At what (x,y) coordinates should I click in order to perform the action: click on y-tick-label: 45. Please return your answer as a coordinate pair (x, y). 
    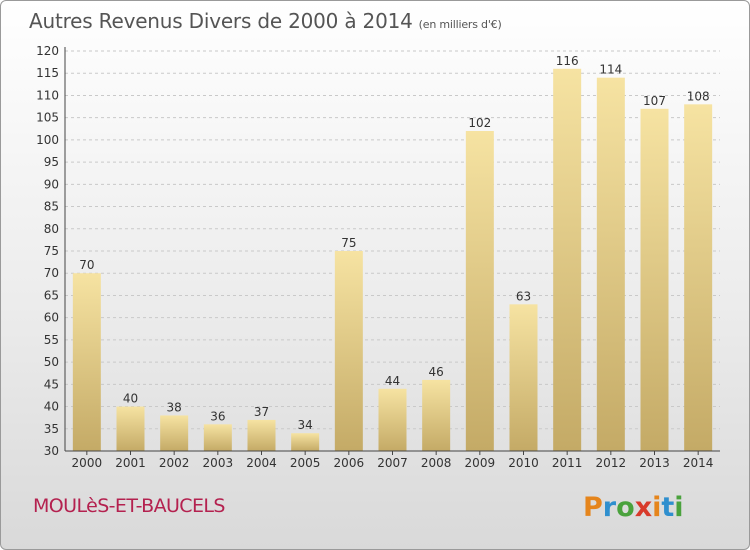
    Looking at the image, I should click on (51, 384).